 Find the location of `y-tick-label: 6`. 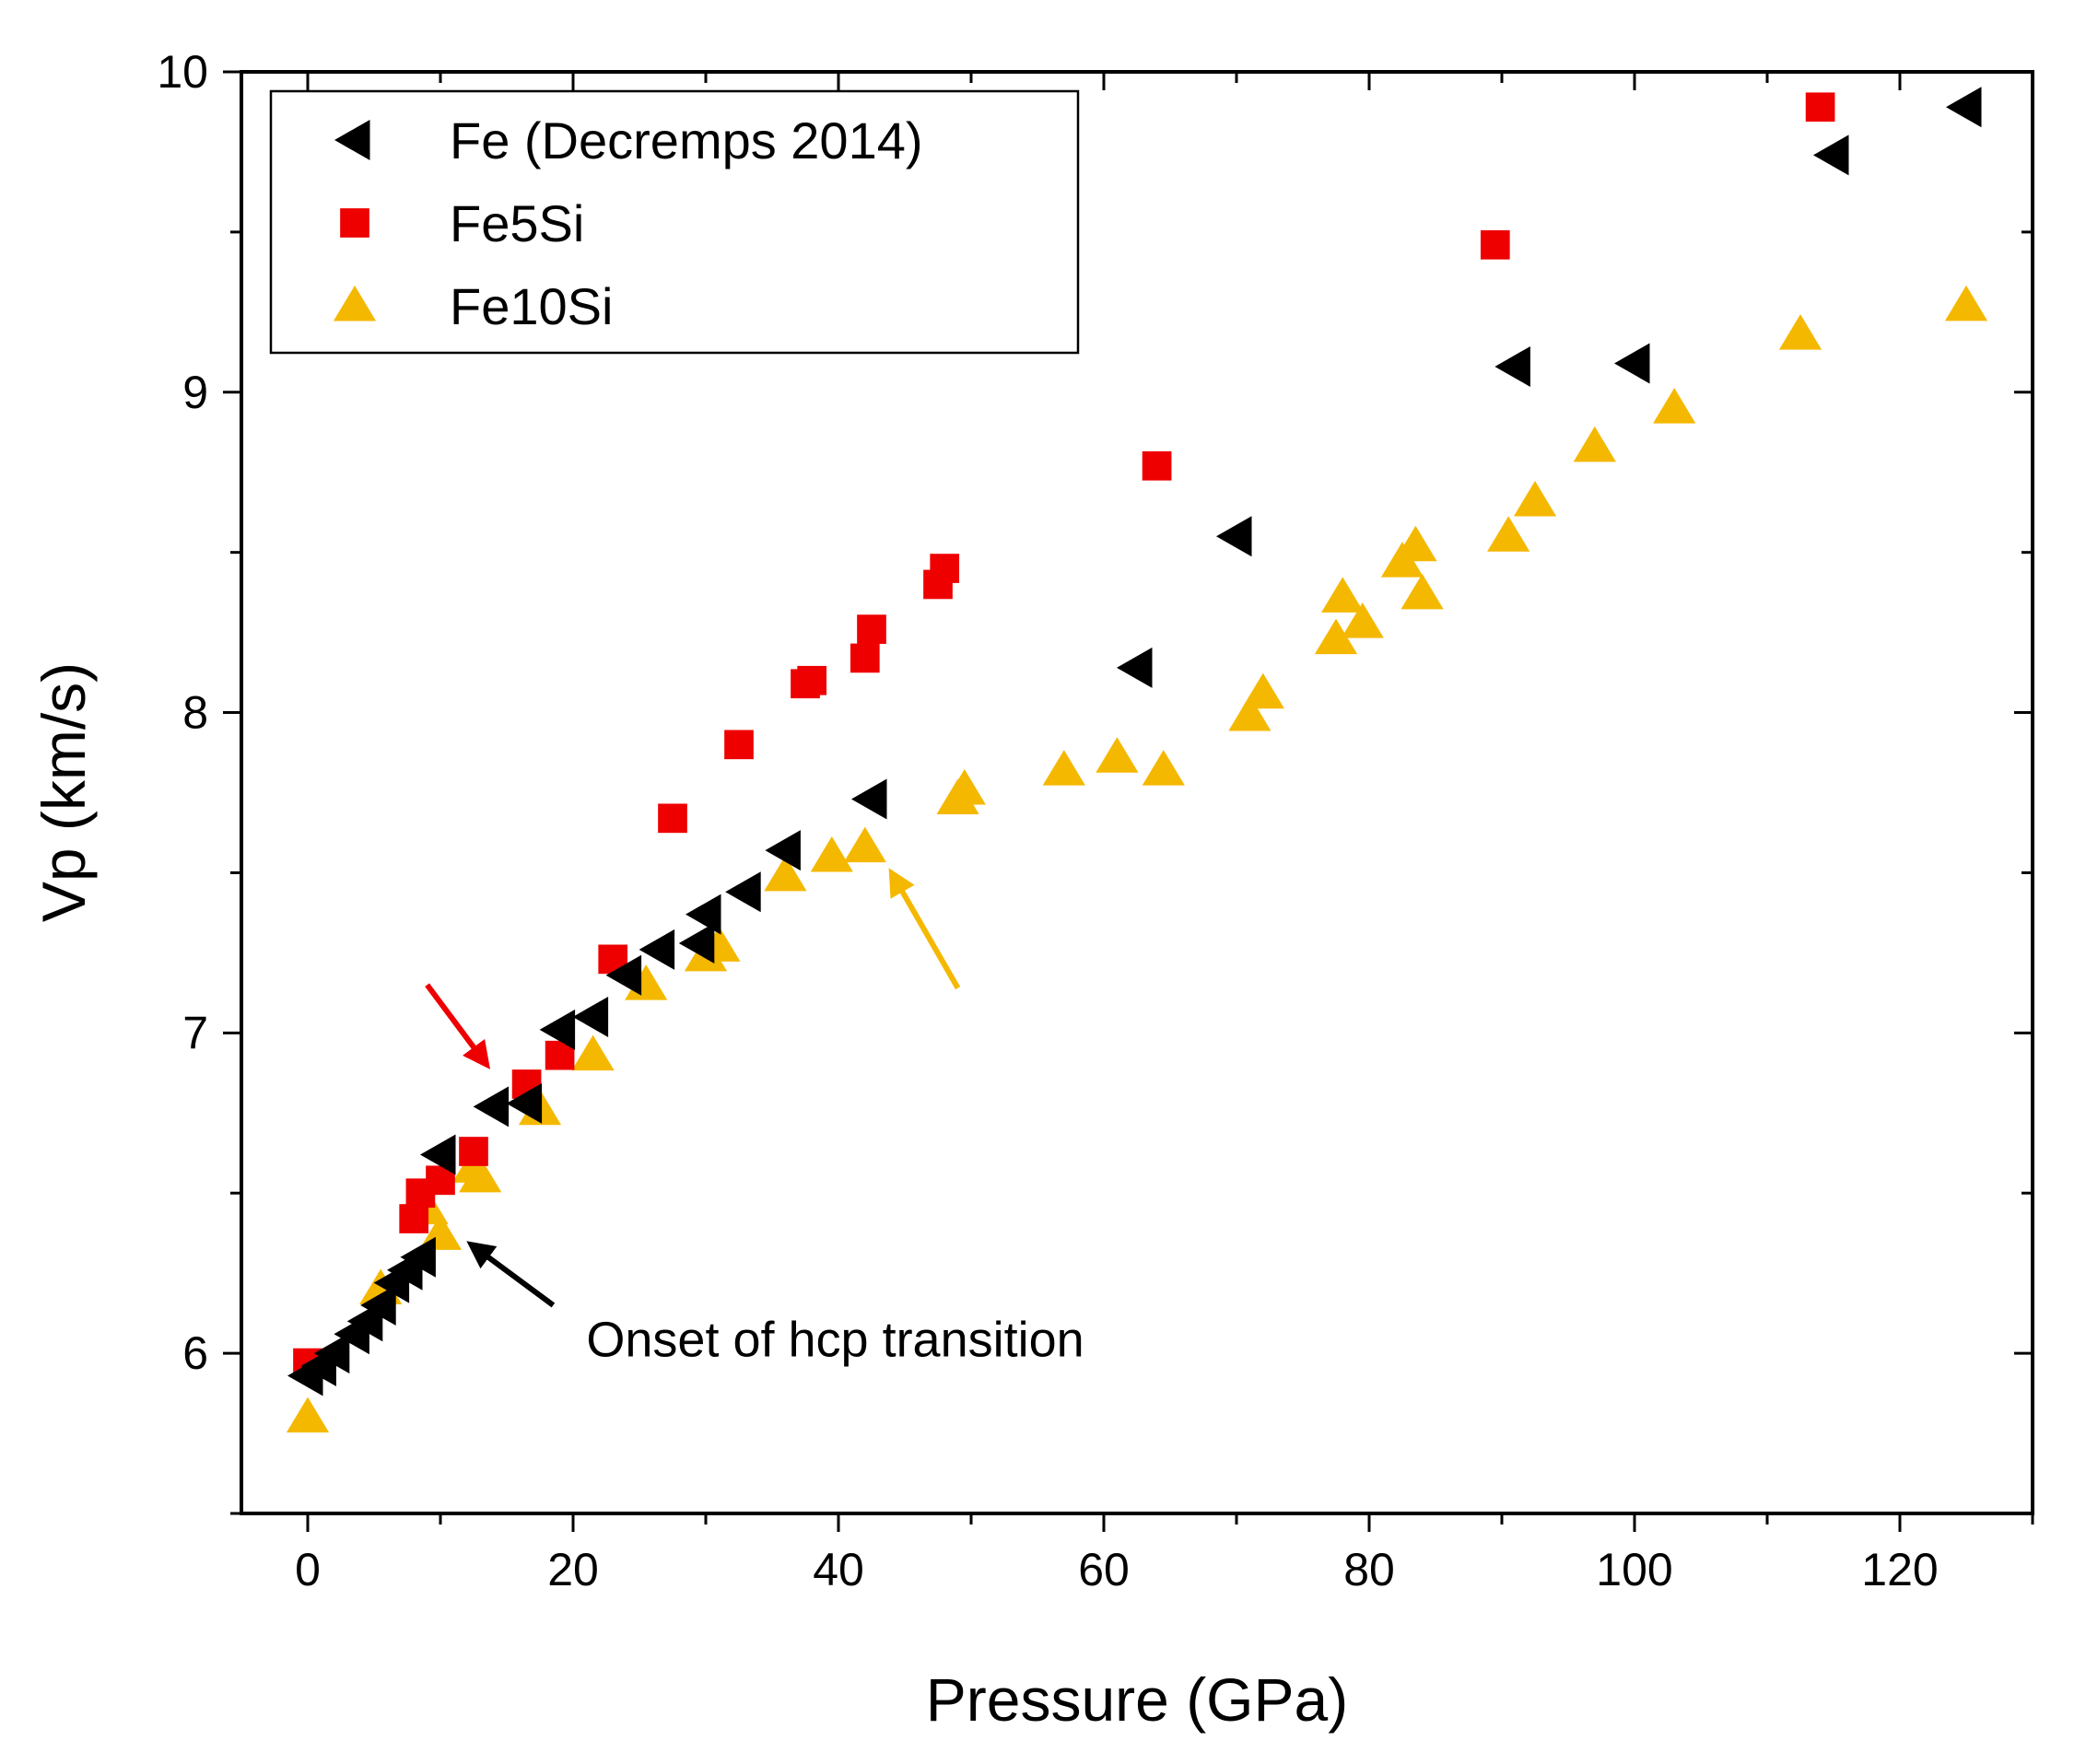

y-tick-label: 6 is located at coordinates (195, 1353).